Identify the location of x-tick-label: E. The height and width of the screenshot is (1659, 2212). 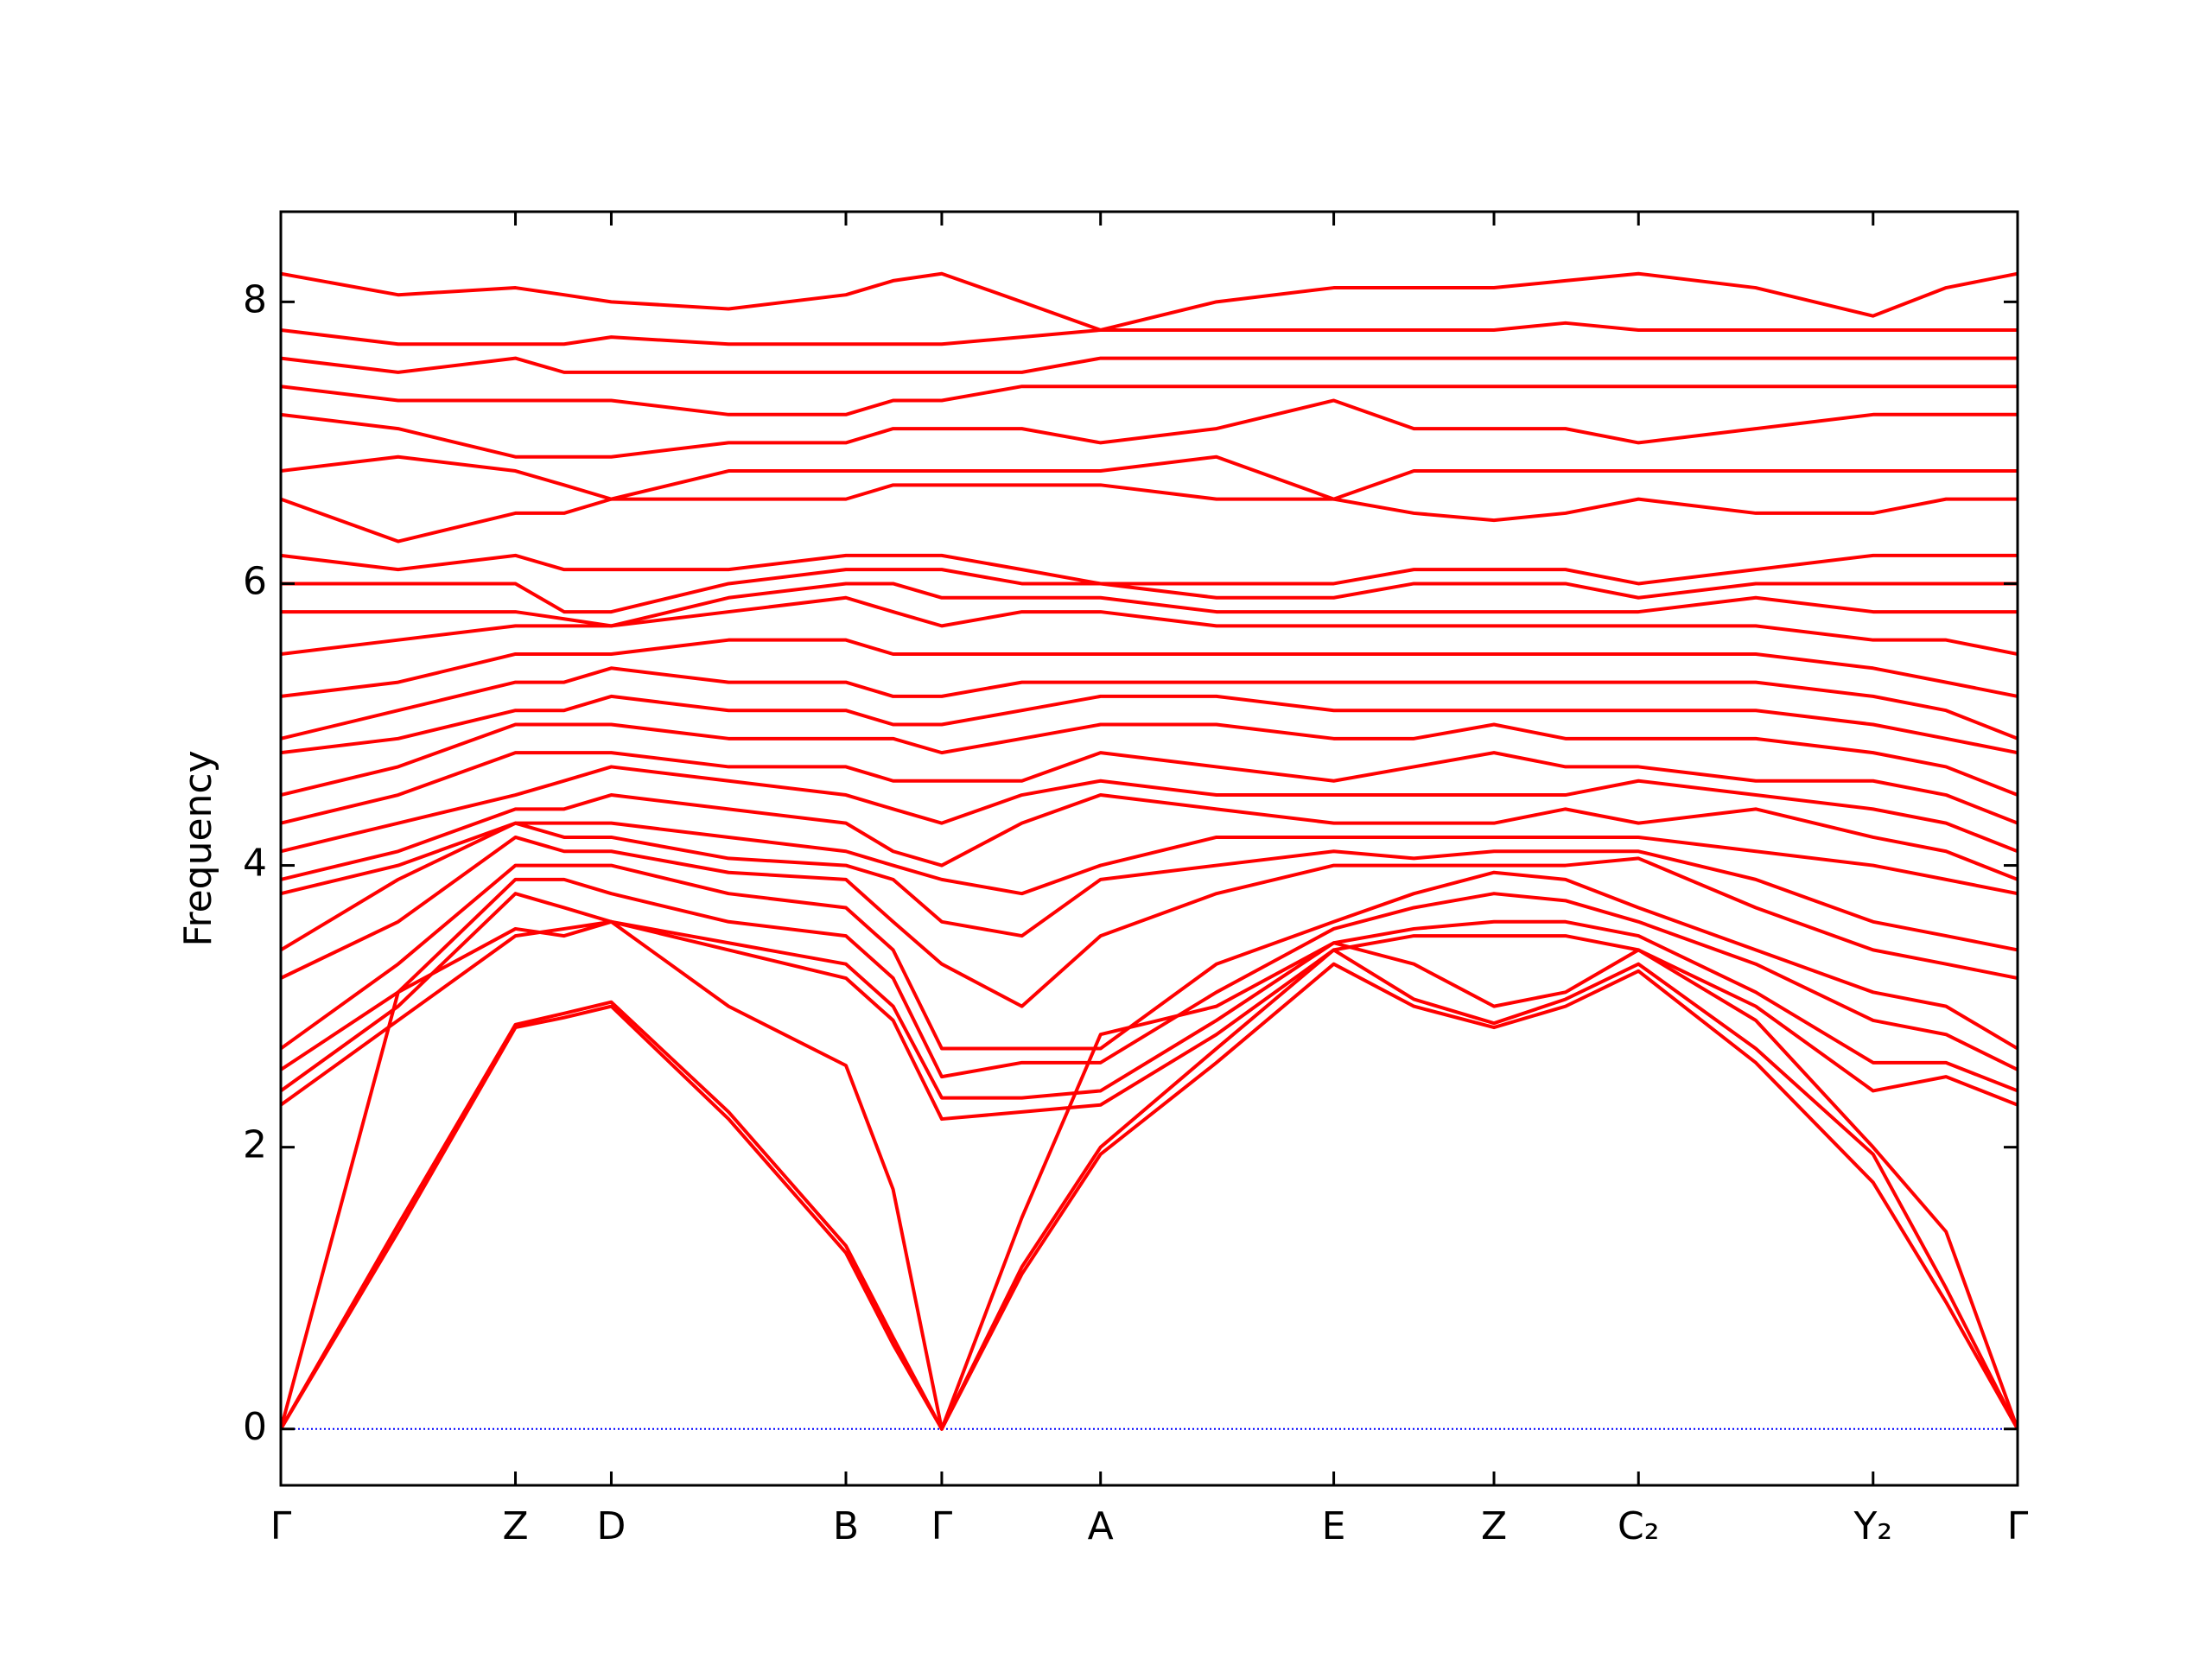
(1334, 1526).